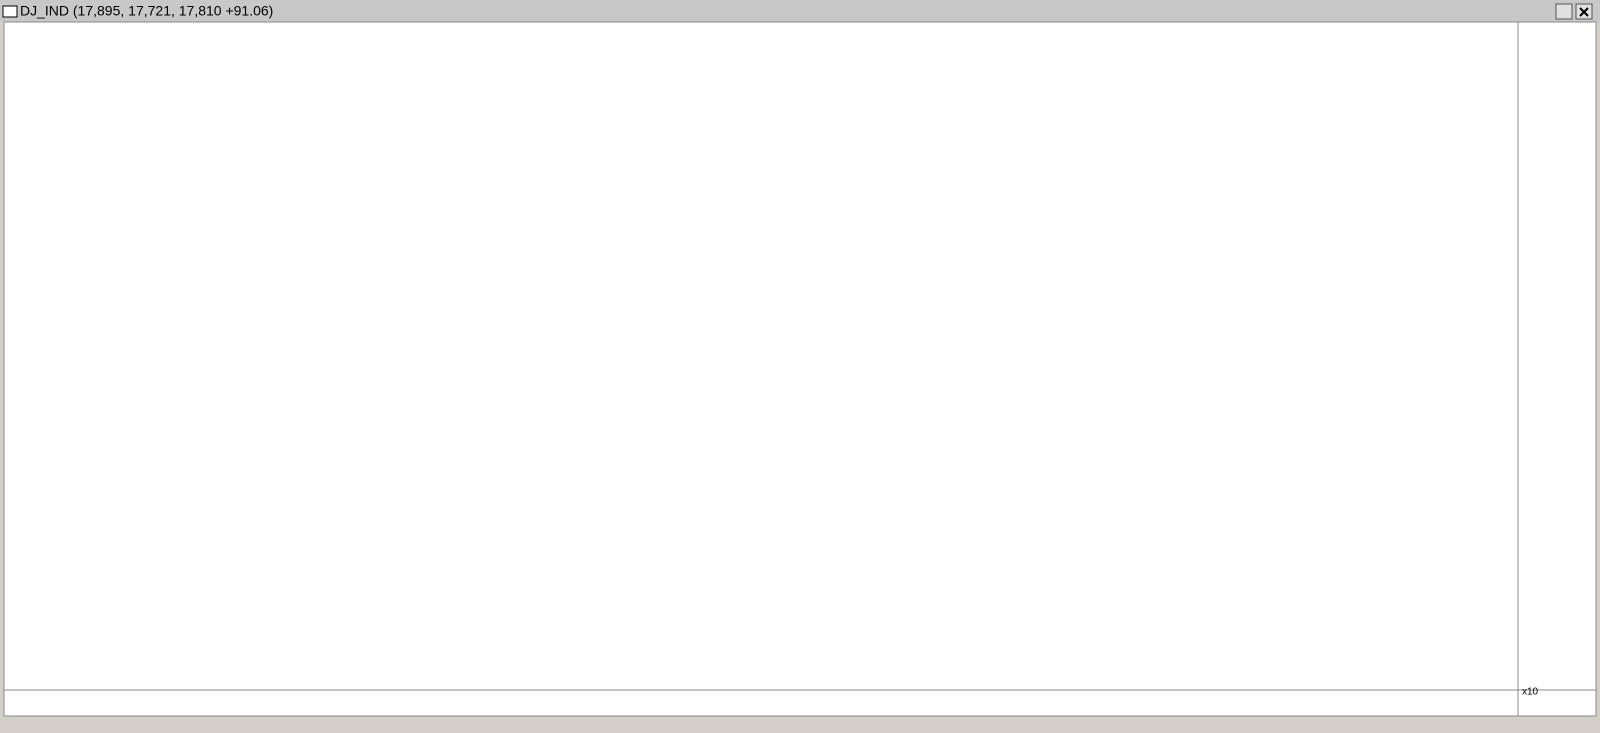 The height and width of the screenshot is (733, 1600). I want to click on restore-button, so click(1564, 11).